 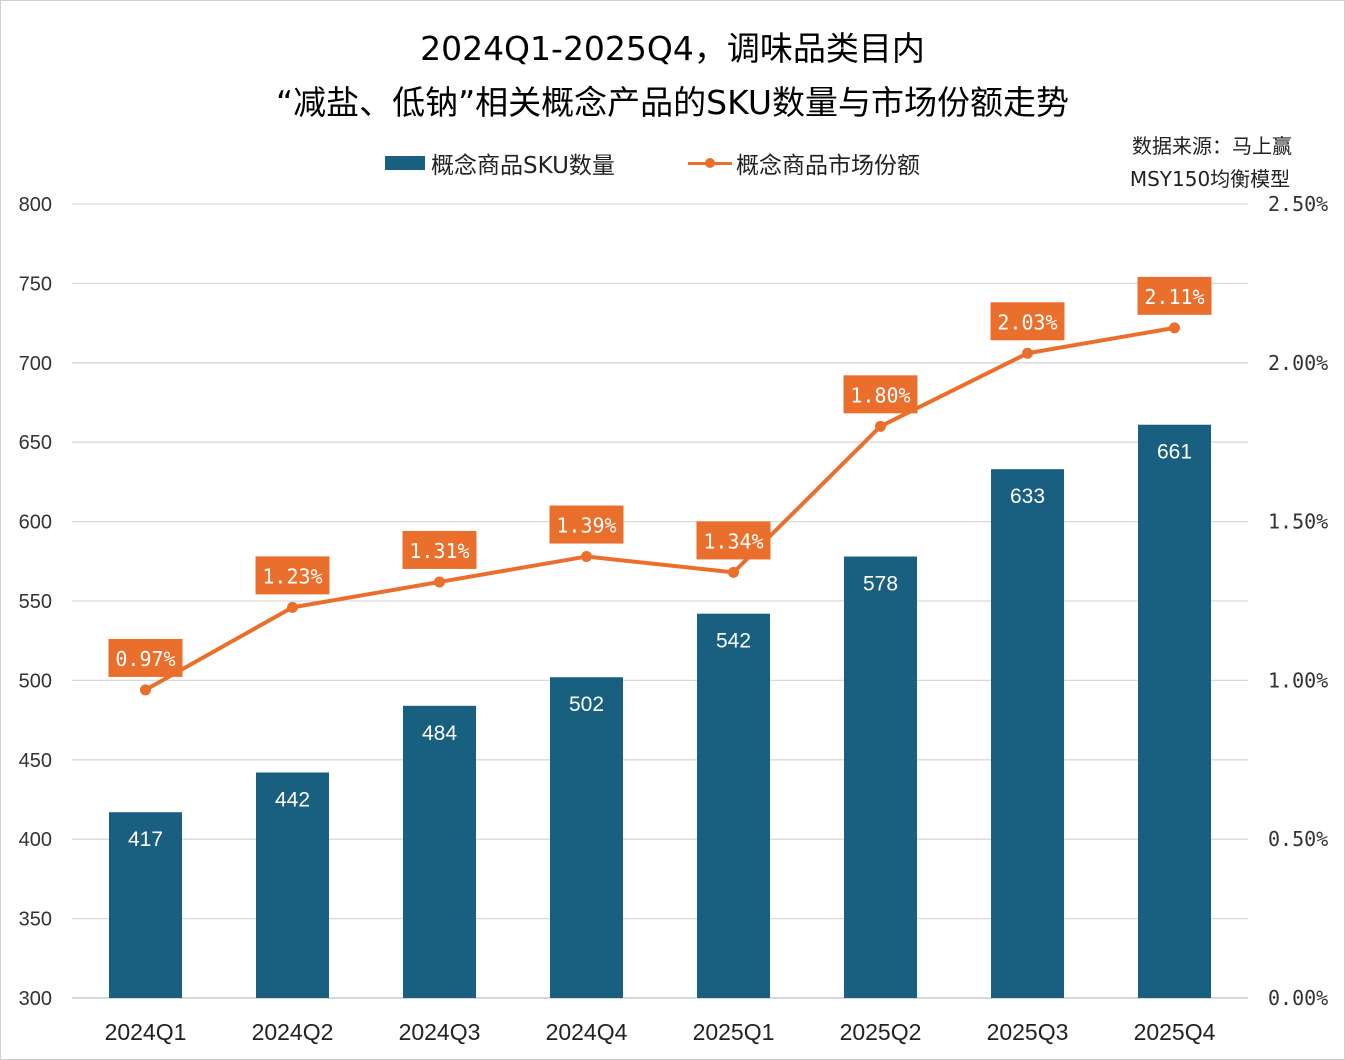 I want to click on y-left-tick-label: 650, so click(x=35, y=443).